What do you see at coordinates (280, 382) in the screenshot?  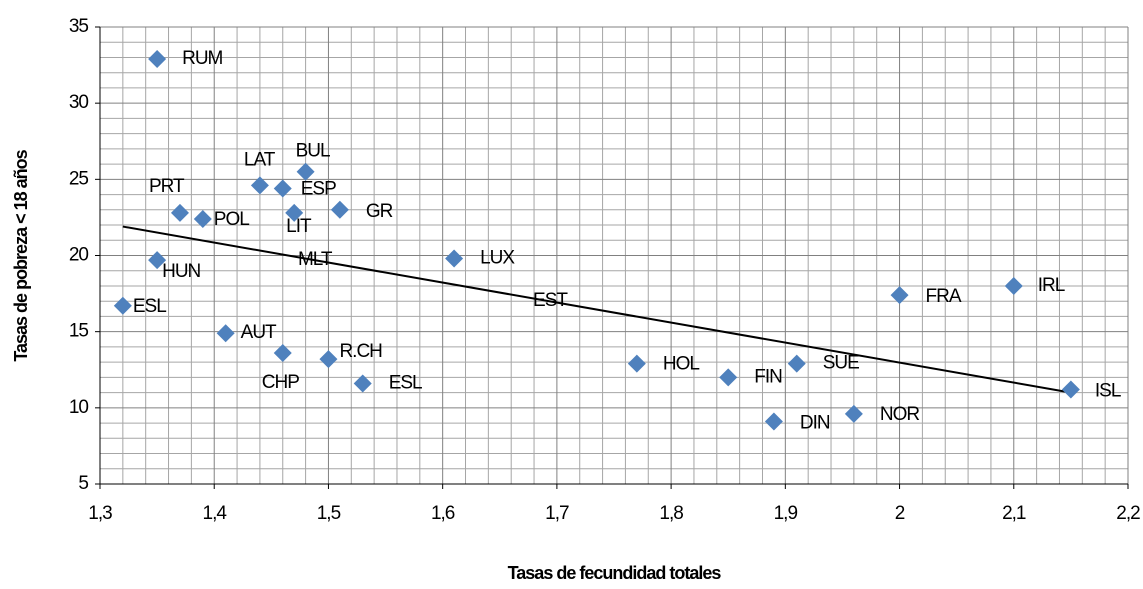 I see `point-label: CHP` at bounding box center [280, 382].